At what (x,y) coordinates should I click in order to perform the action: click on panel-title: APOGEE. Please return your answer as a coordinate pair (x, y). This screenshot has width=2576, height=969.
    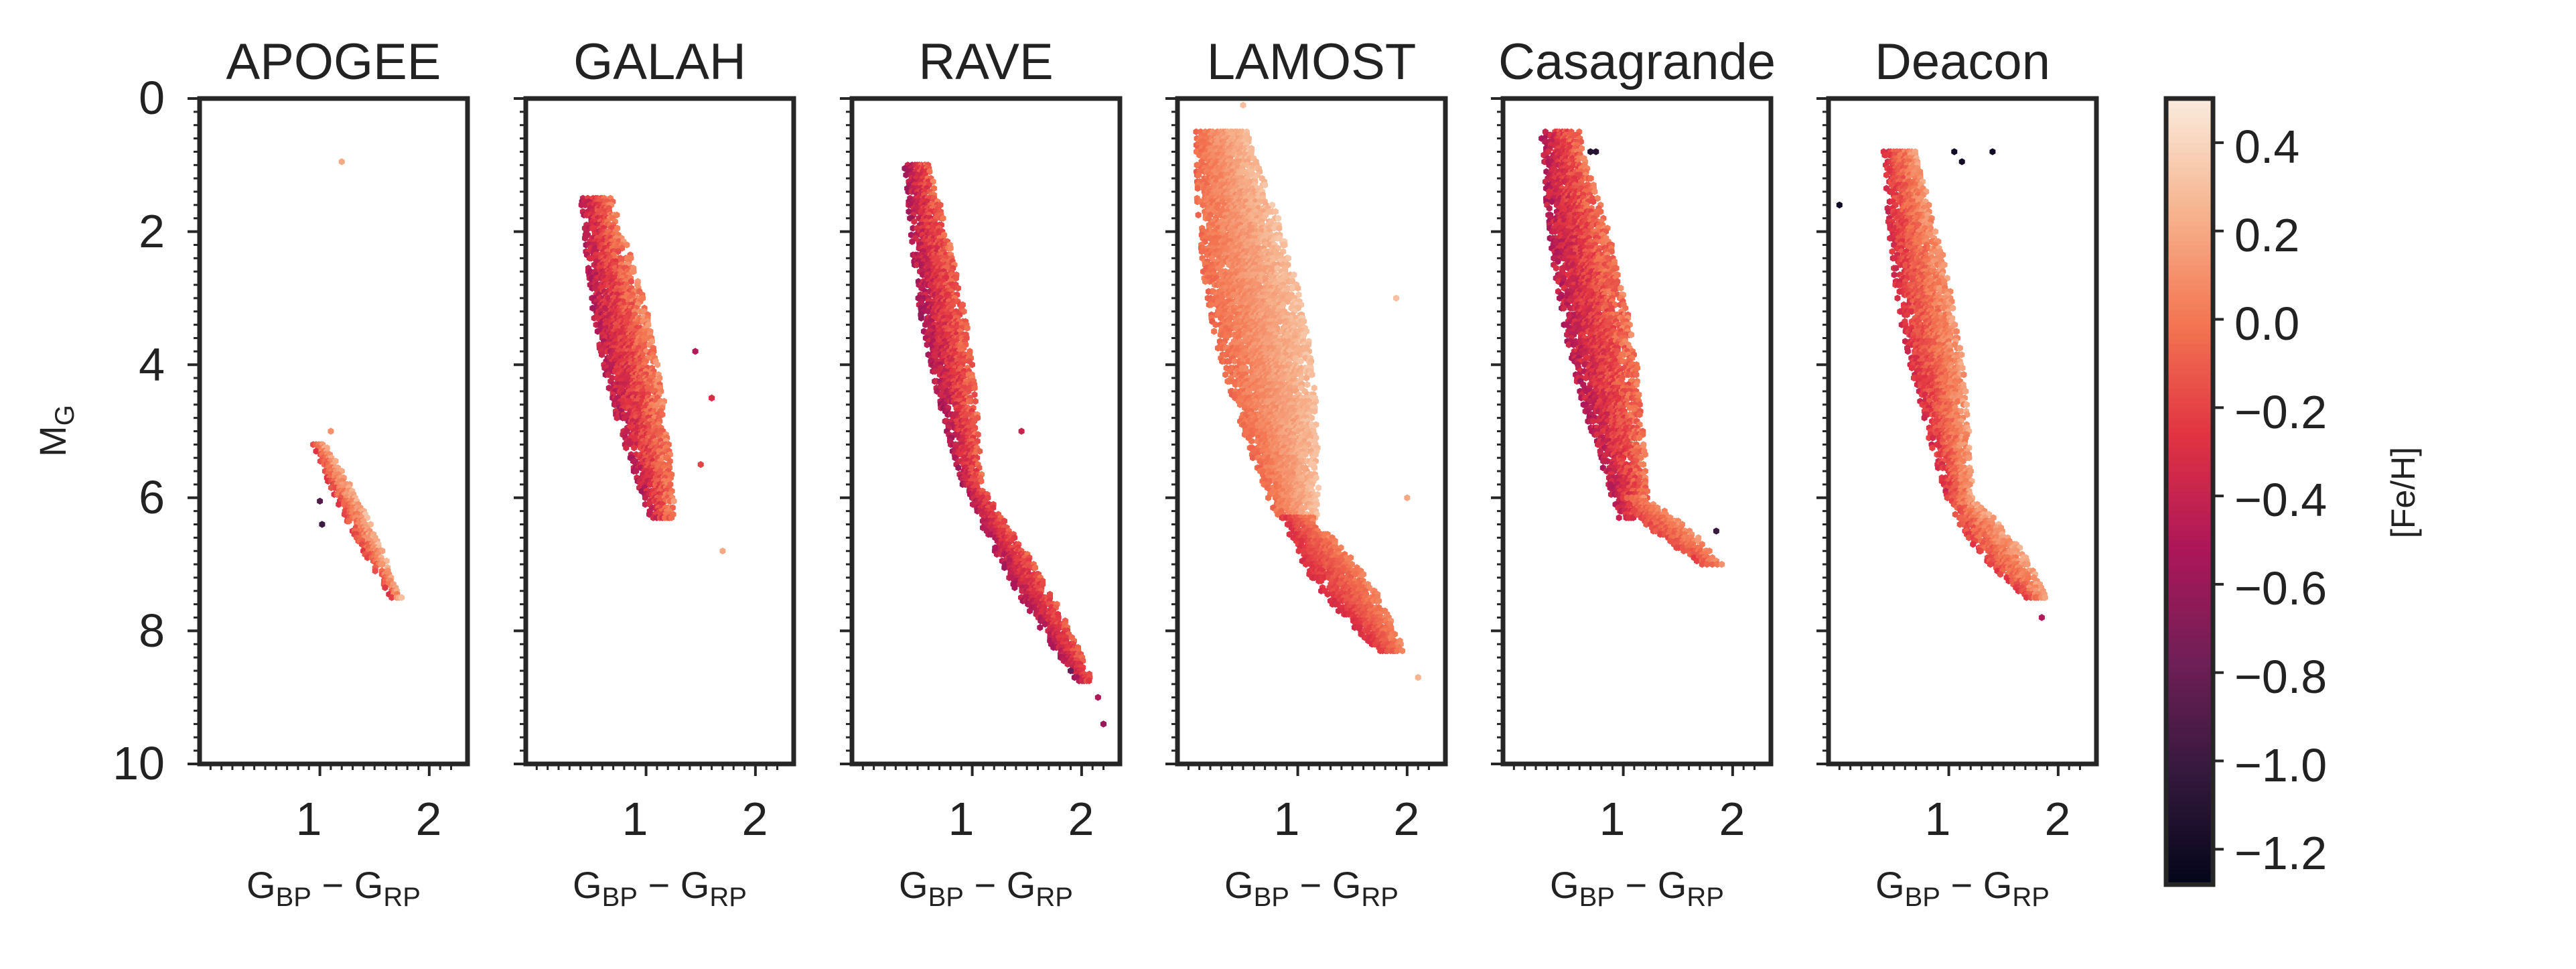
    Looking at the image, I should click on (333, 62).